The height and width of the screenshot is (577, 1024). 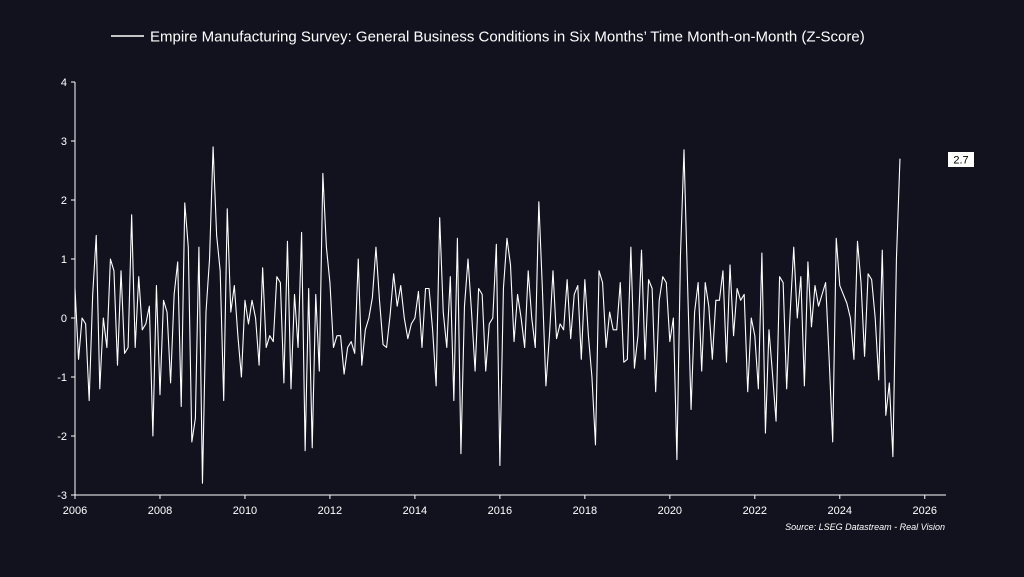 I want to click on x-tick-label: 2020, so click(x=670, y=511).